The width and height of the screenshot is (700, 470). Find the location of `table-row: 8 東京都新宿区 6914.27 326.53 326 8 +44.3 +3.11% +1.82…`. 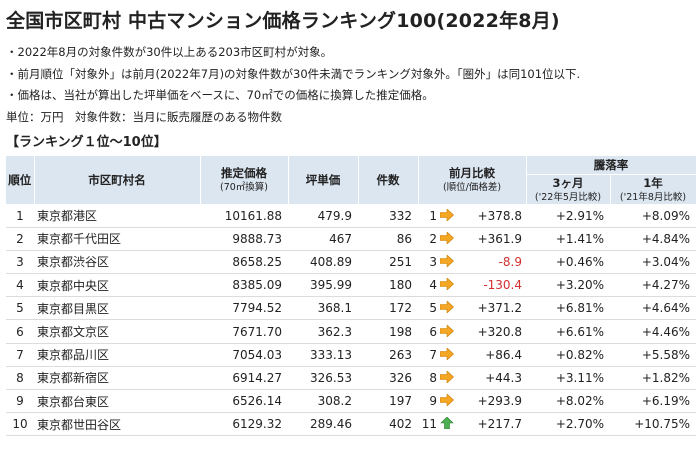

table-row: 8 東京都新宿区 6914.27 326.53 326 8 +44.3 +3.11% +1.82… is located at coordinates (351, 378).